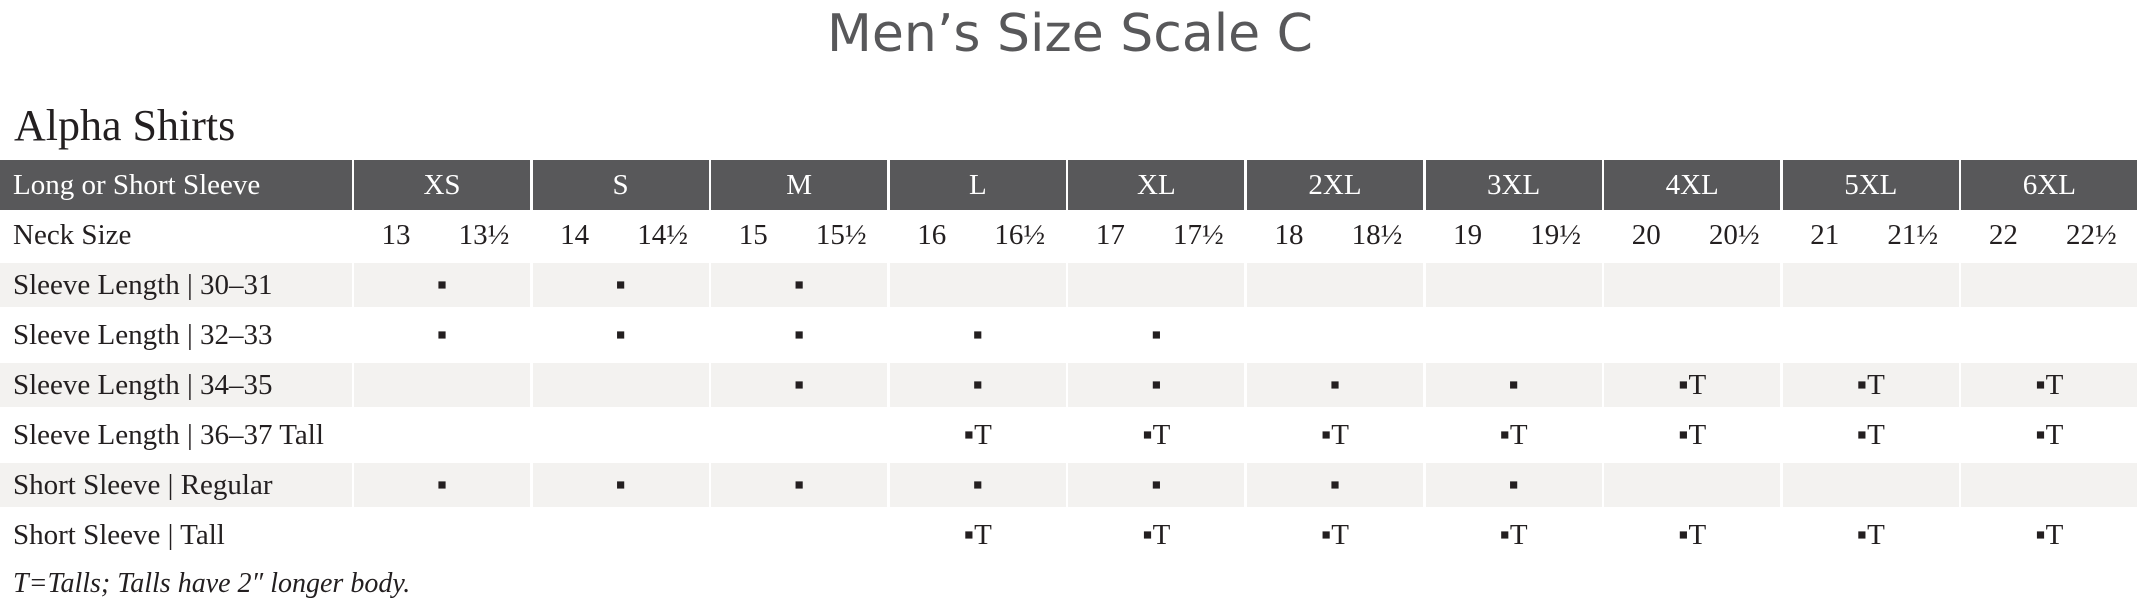  I want to click on neck-size: 14, so click(575, 234).